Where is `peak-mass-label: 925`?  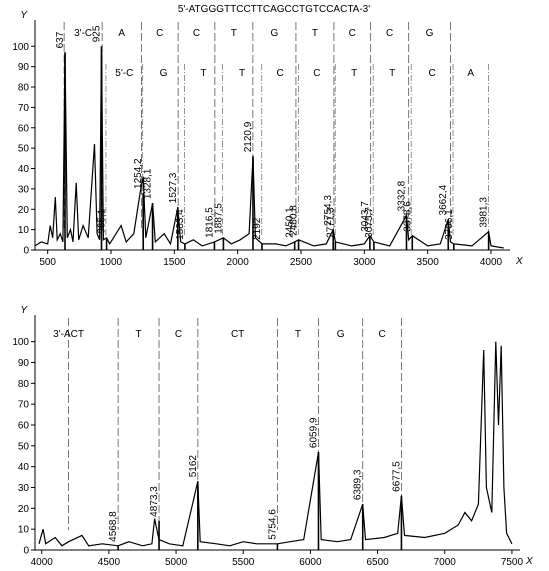 peak-mass-label: 925 is located at coordinates (97, 33).